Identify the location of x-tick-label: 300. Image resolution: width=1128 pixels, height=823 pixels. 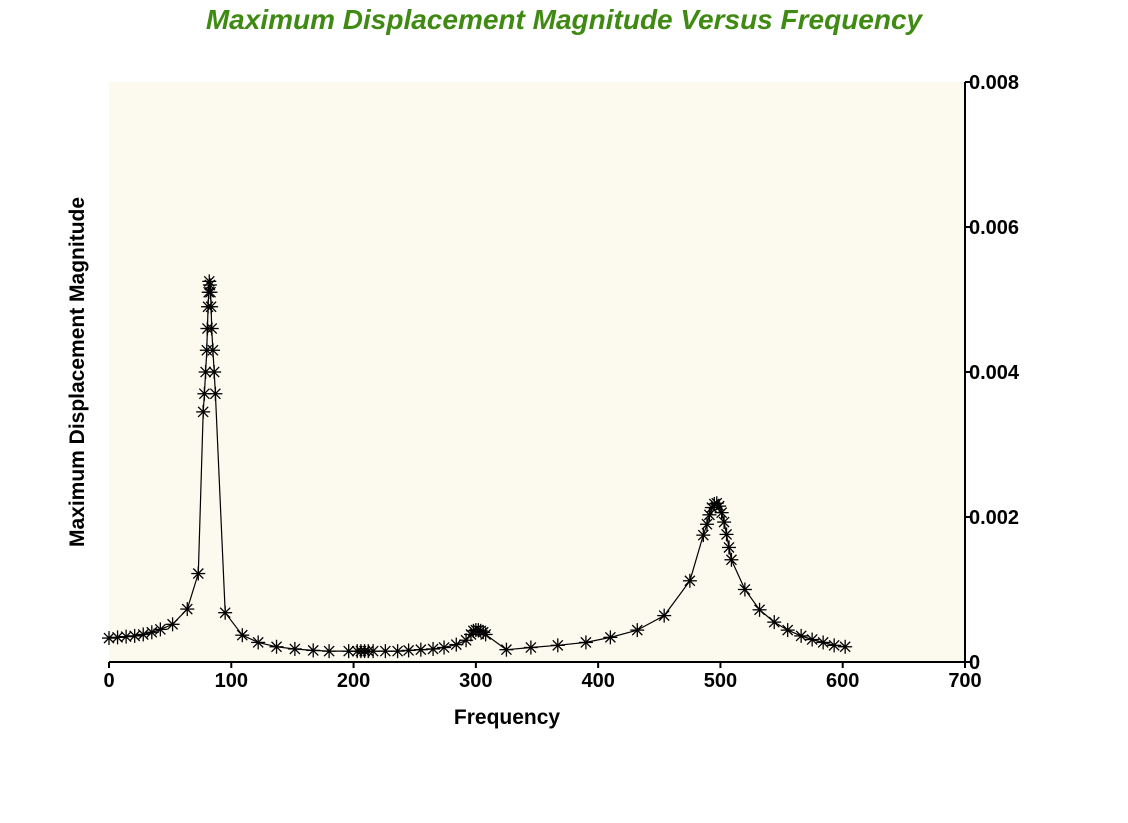
(475, 681).